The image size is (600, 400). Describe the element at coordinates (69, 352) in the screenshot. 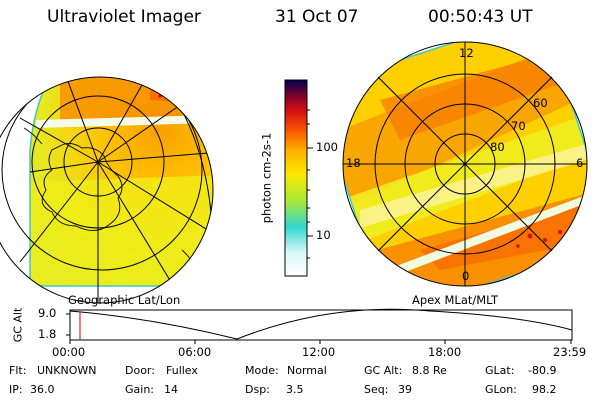

I see `altitude-x-tick: 00:00` at that location.